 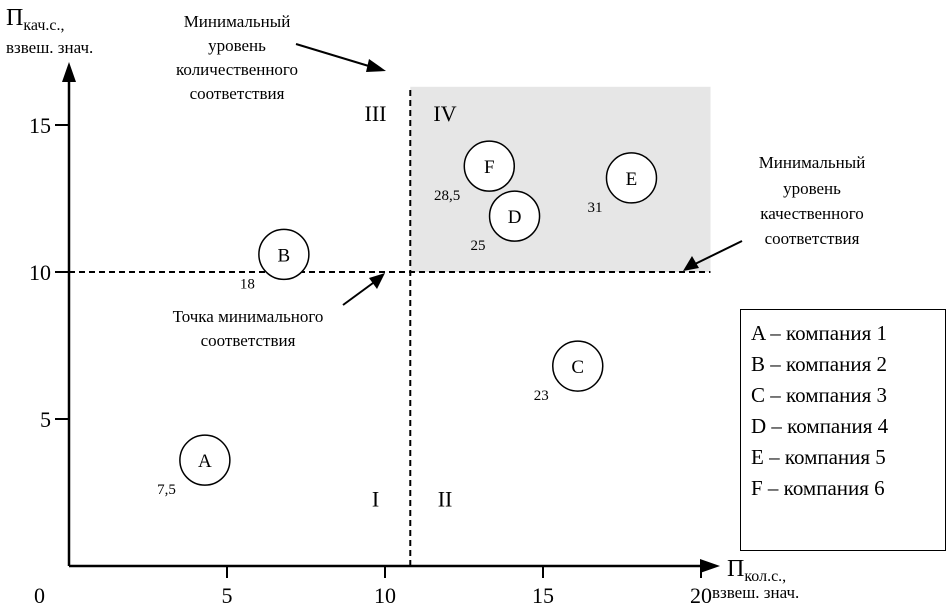 What do you see at coordinates (376, 113) in the screenshot?
I see `quadrant-label-iii: III` at bounding box center [376, 113].